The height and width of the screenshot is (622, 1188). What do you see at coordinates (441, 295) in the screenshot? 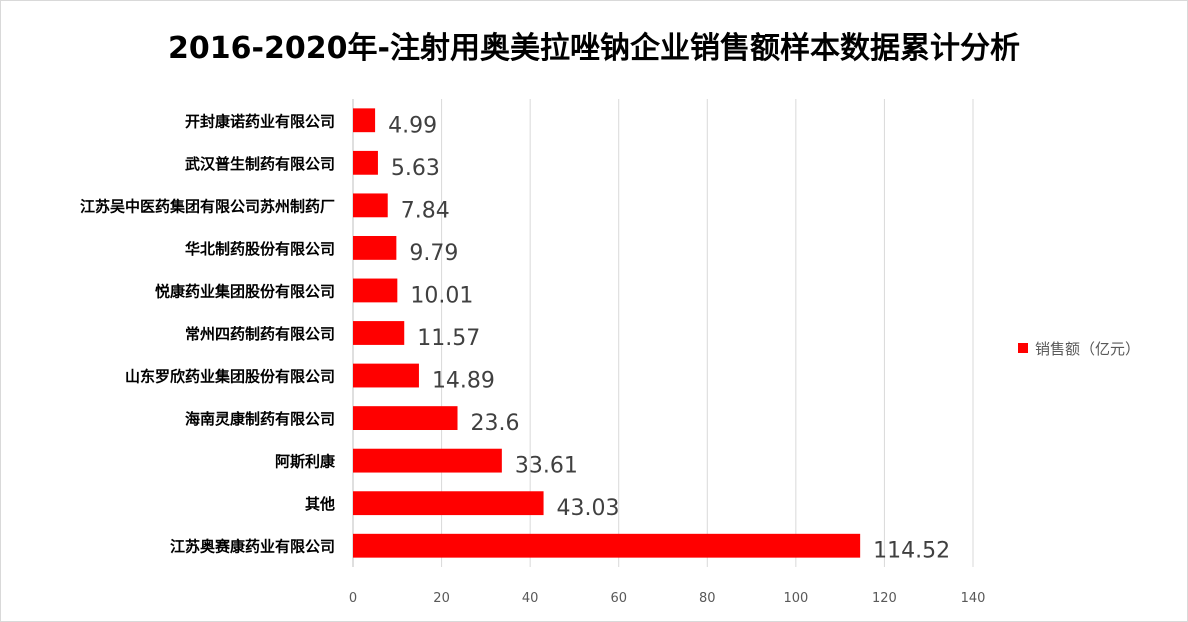
I see `data-label: 10.01` at bounding box center [441, 295].